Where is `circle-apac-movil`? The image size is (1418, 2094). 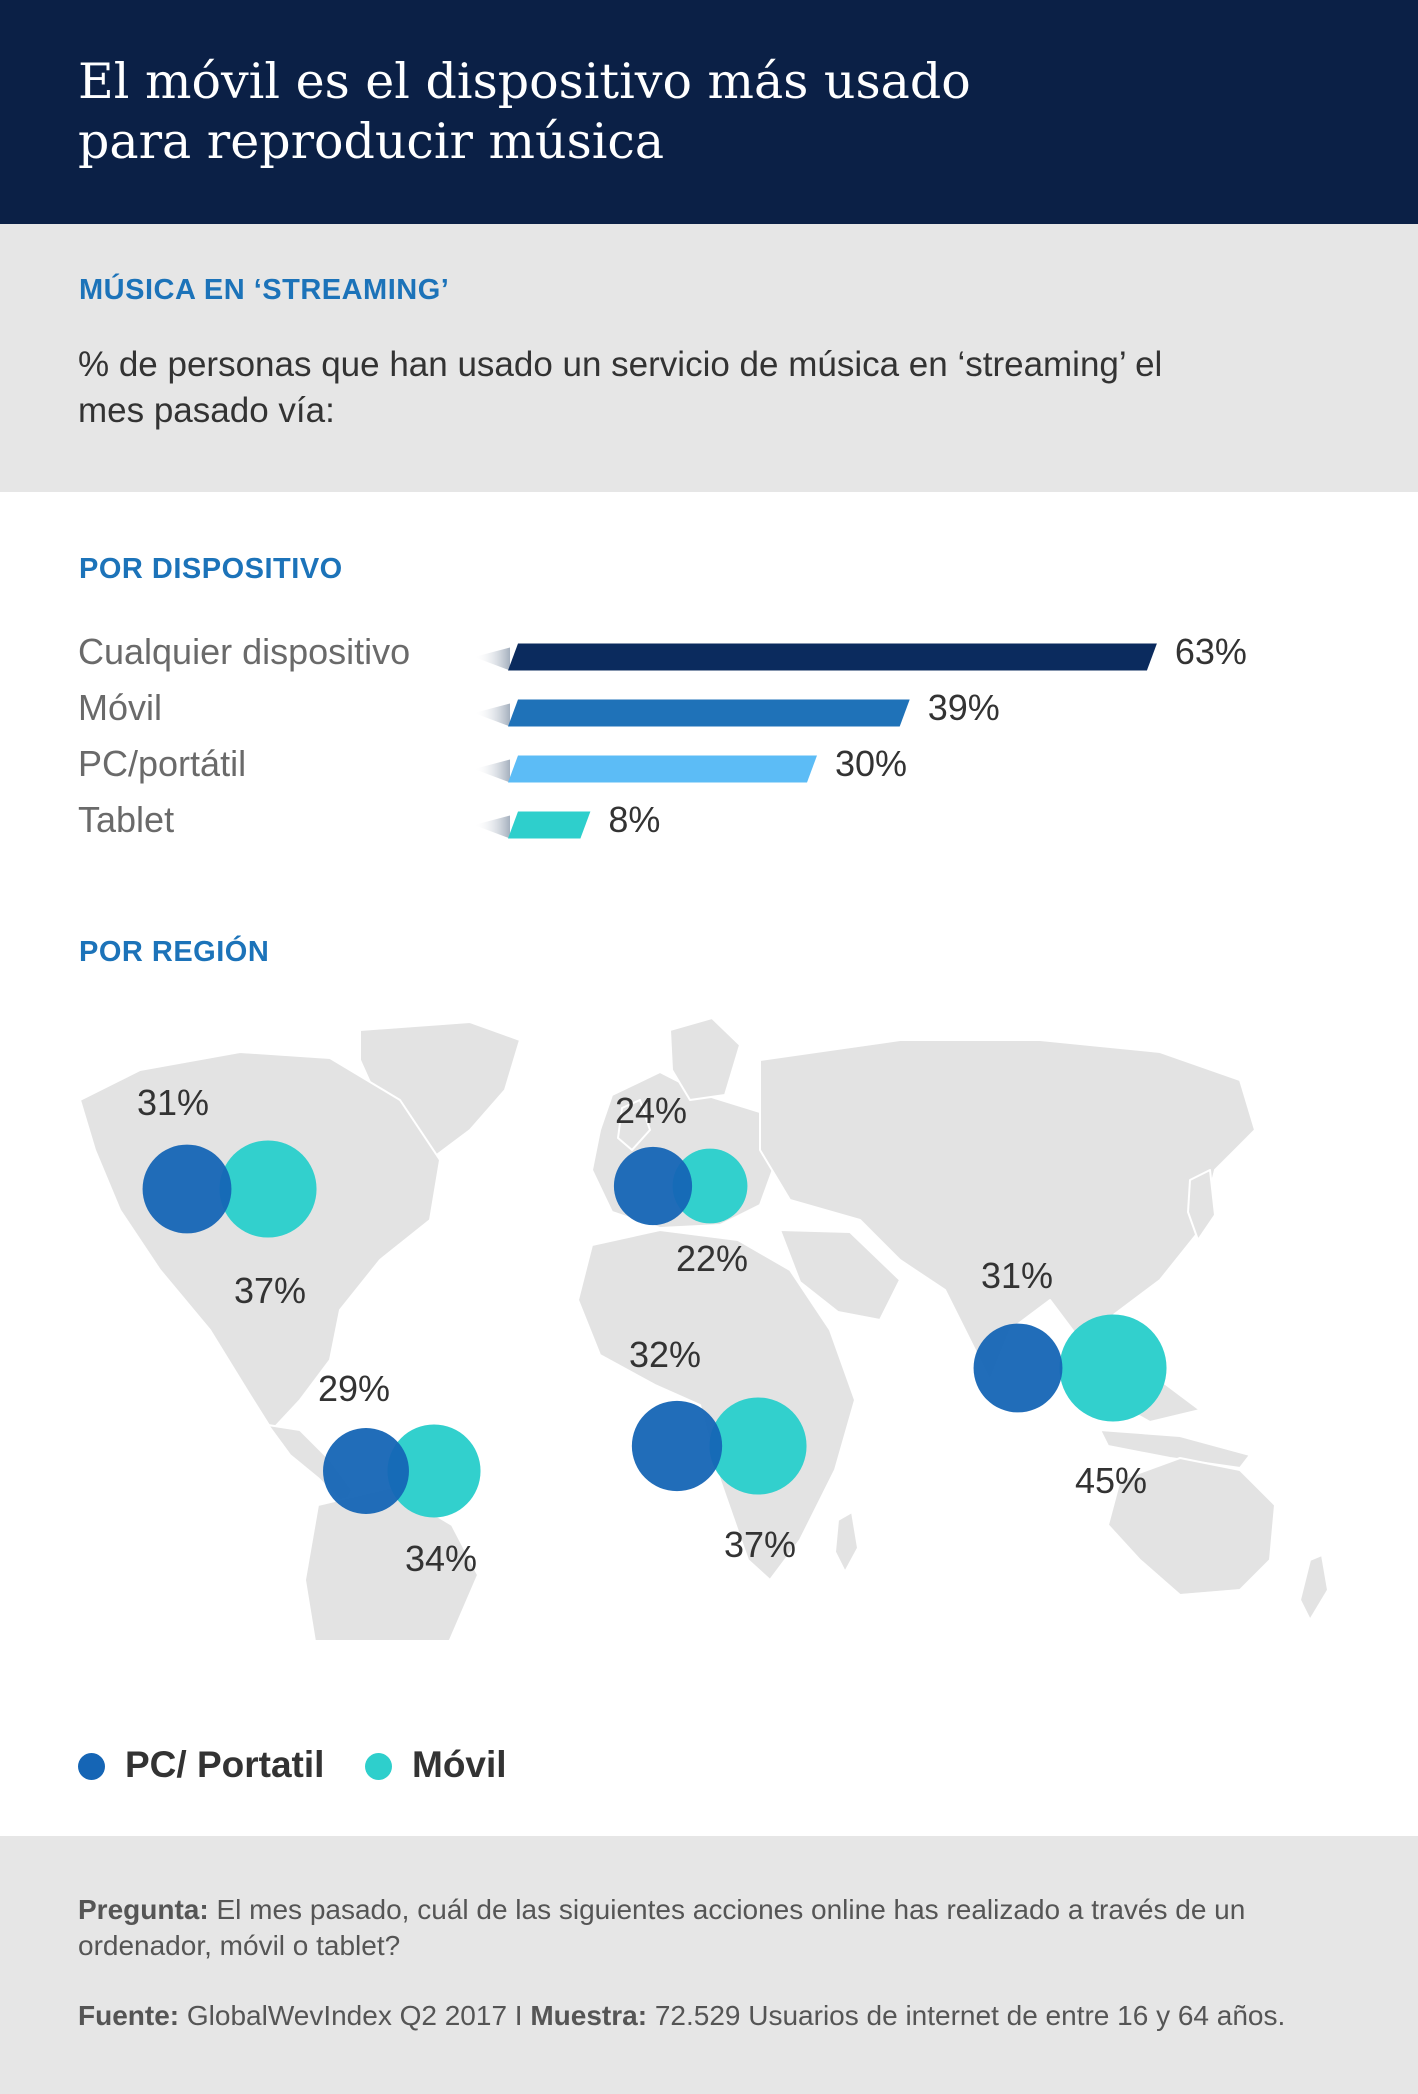 circle-apac-movil is located at coordinates (1113, 1368).